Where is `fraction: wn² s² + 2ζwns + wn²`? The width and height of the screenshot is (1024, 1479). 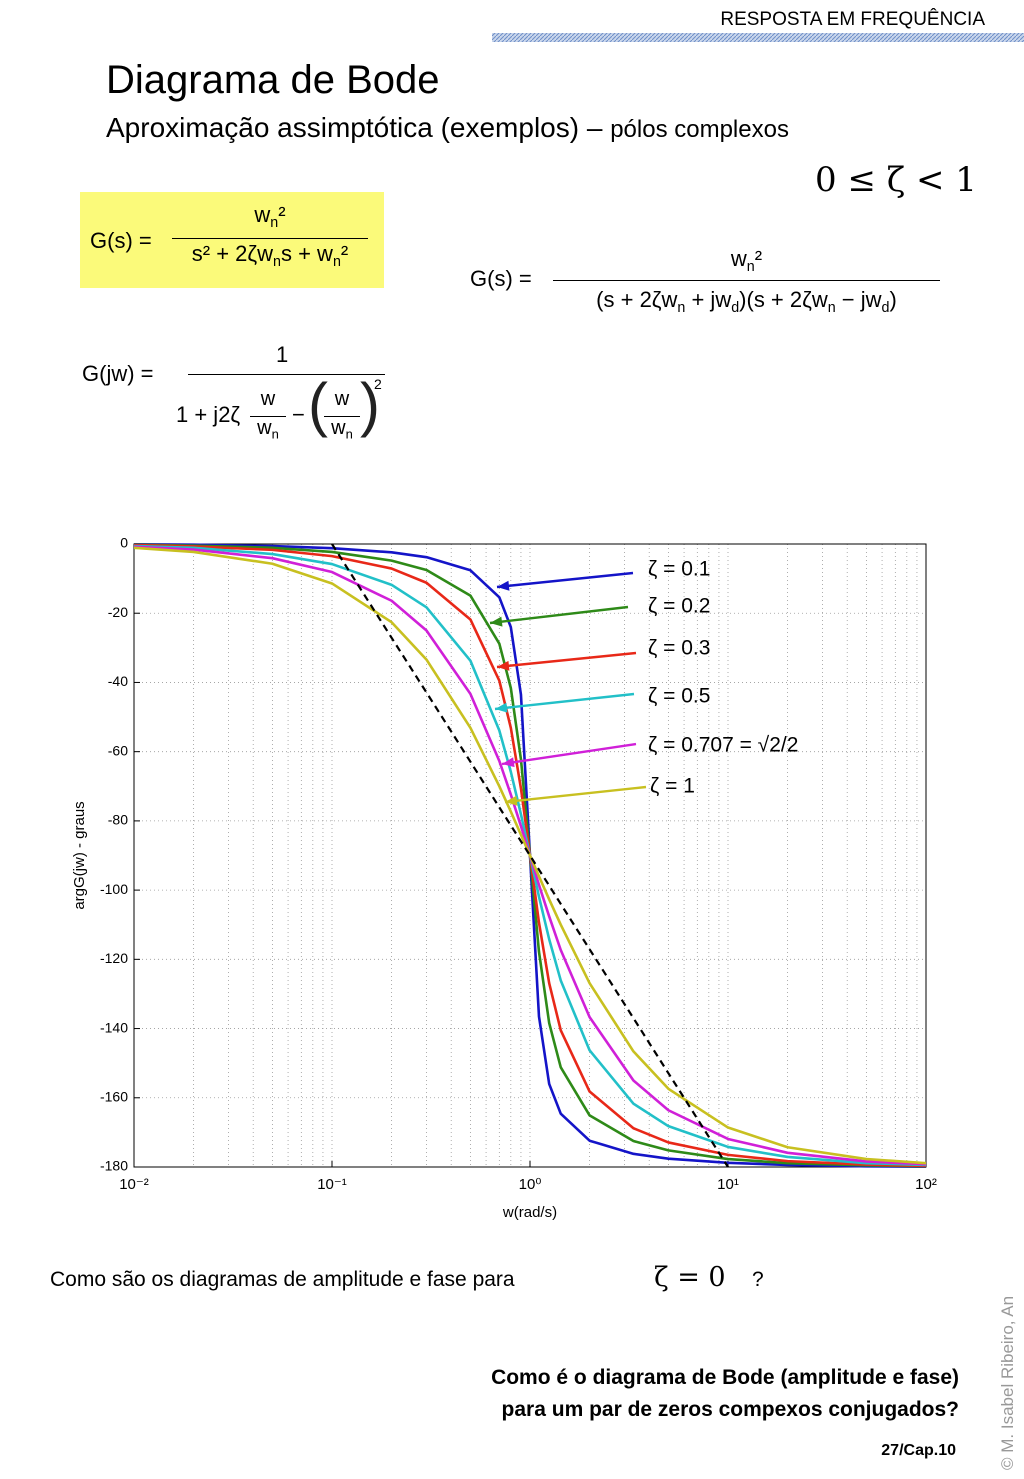
fraction: wn² s² + 2ζwns + wn² is located at coordinates (270, 236).